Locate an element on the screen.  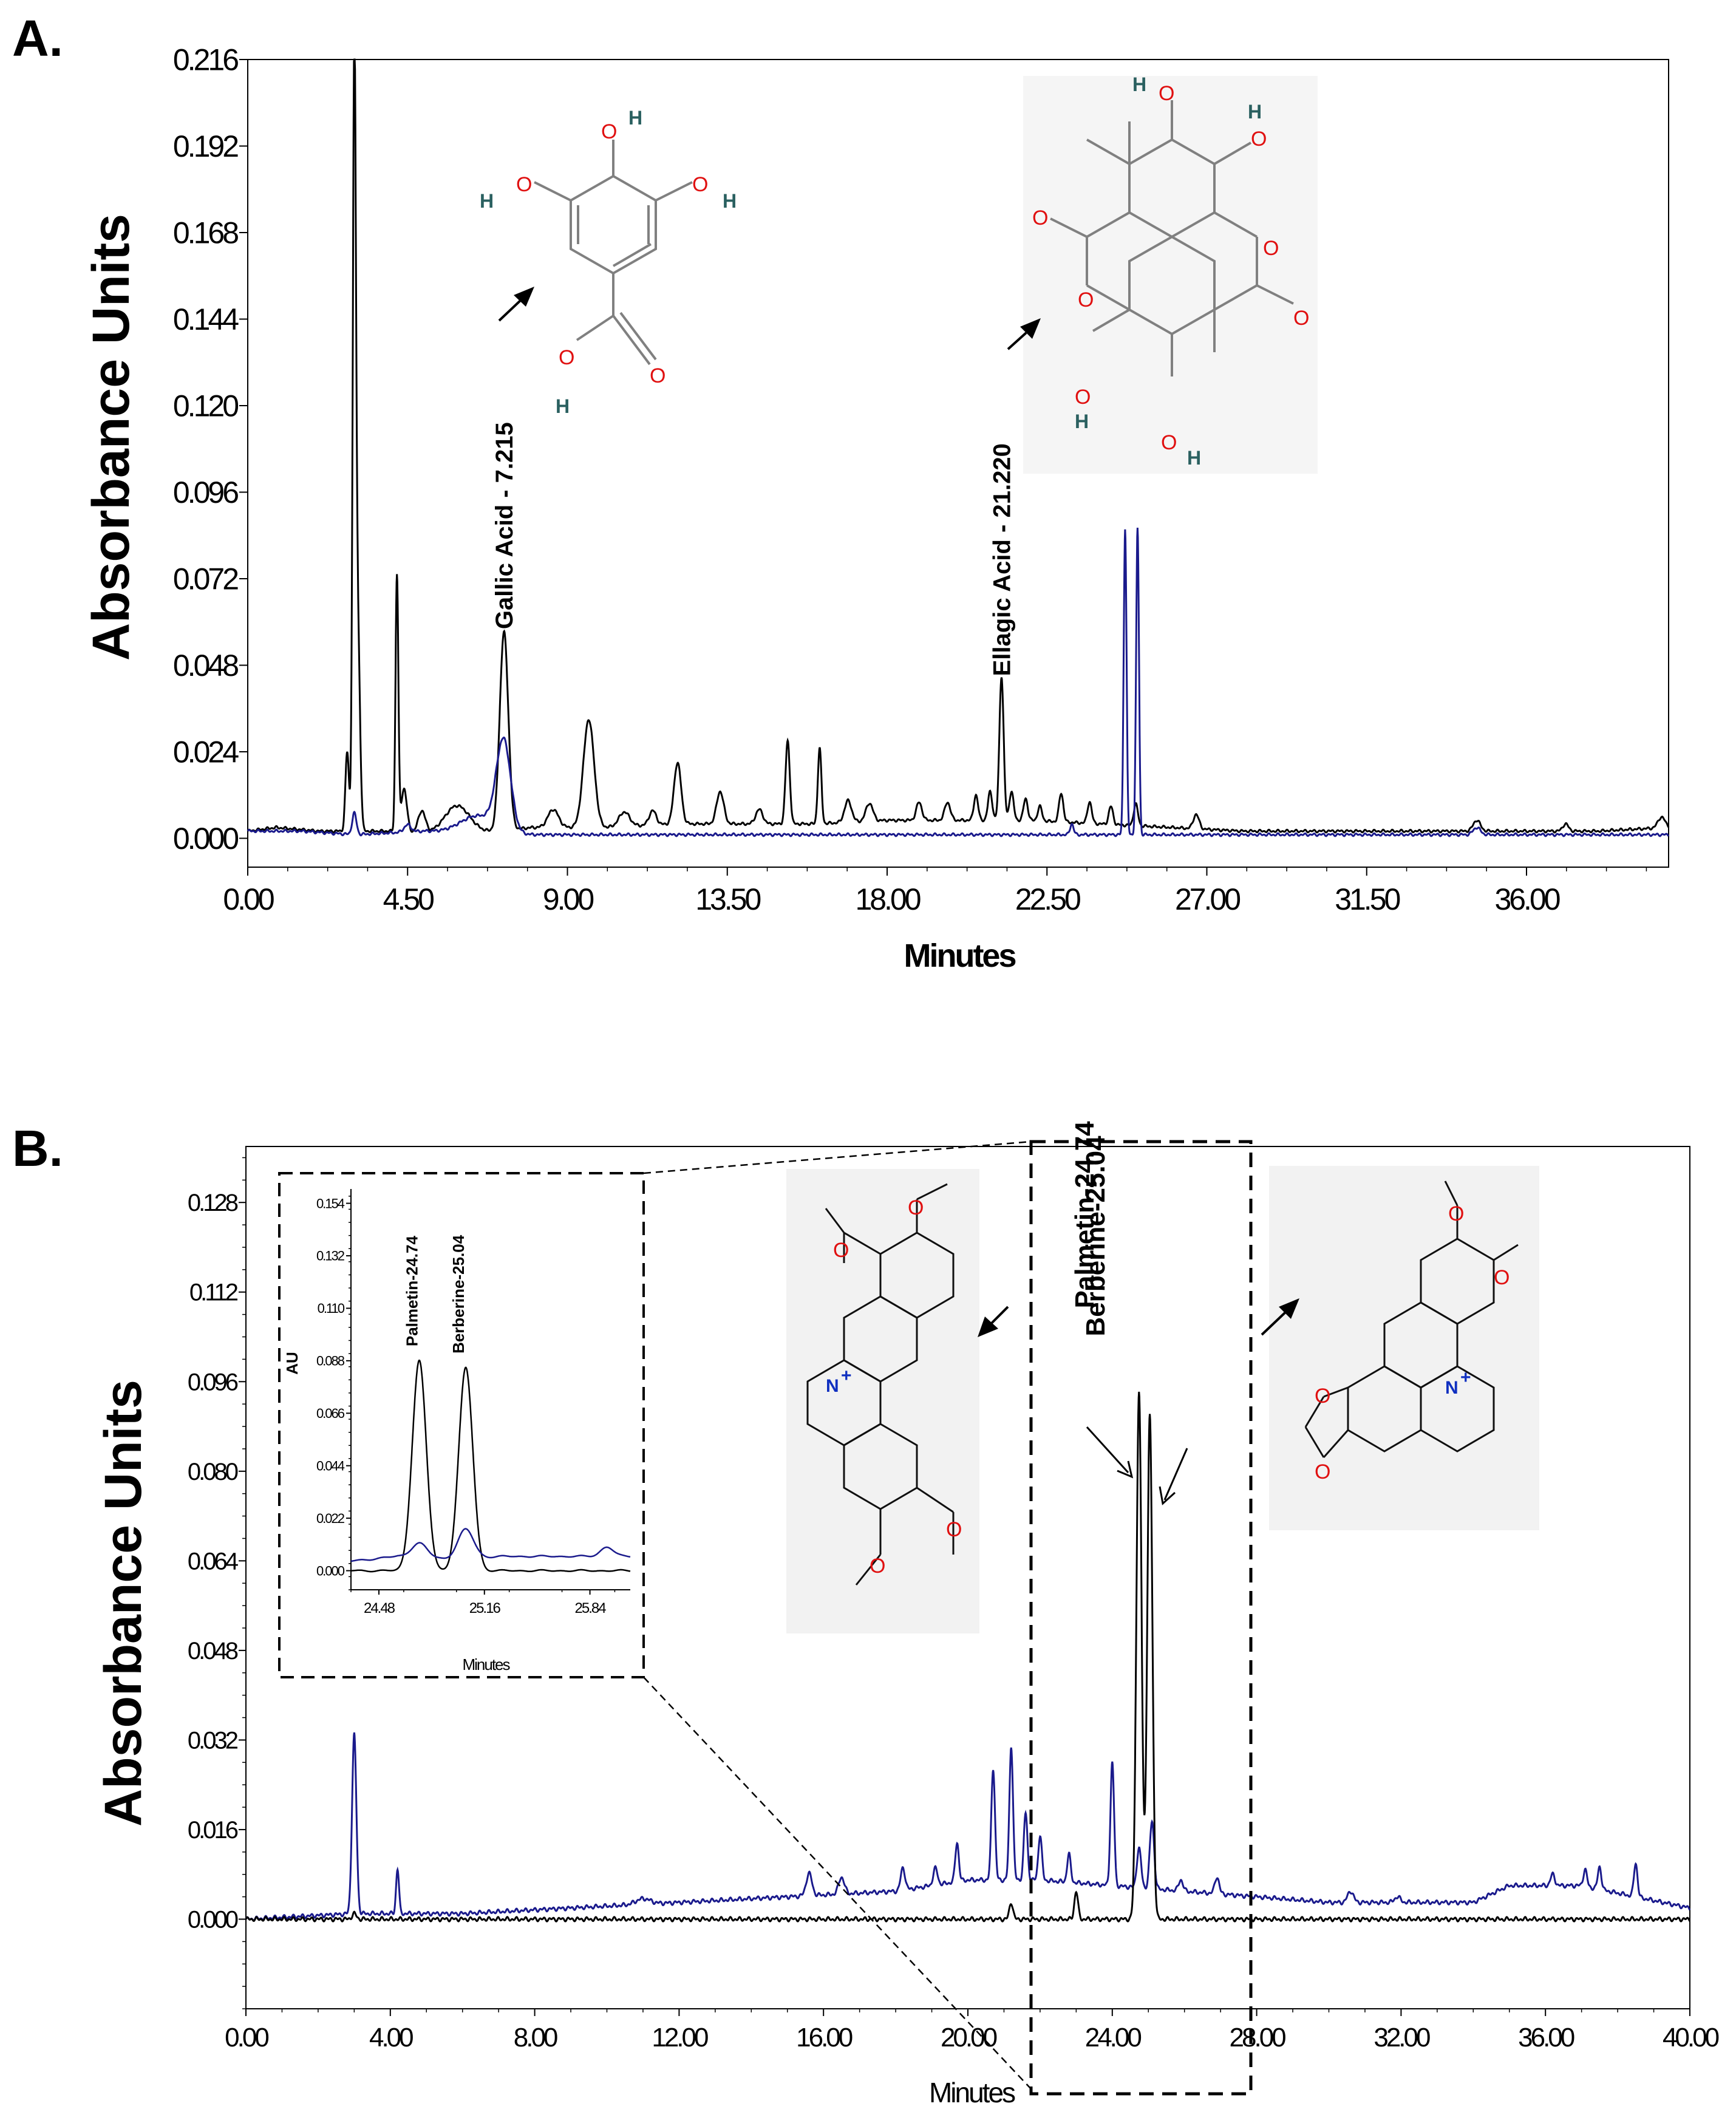
x-tick-label: 13.50 is located at coordinates (727, 899).